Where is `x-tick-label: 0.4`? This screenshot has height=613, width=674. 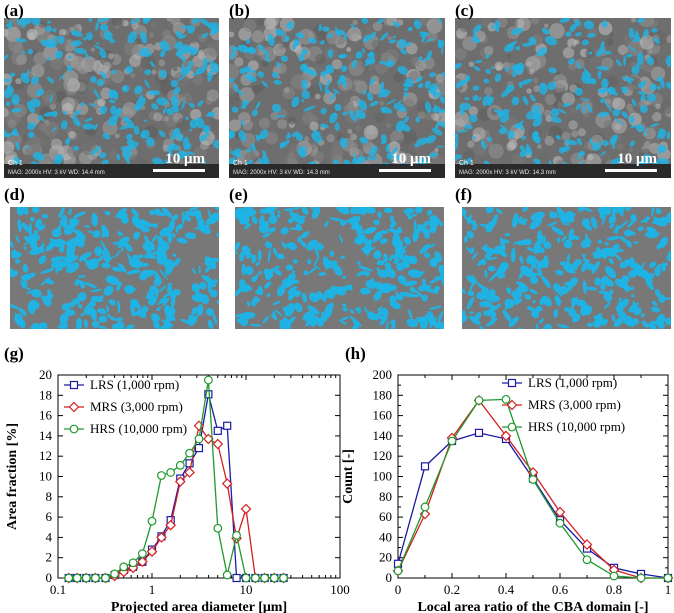 x-tick-label: 0.4 is located at coordinates (506, 589).